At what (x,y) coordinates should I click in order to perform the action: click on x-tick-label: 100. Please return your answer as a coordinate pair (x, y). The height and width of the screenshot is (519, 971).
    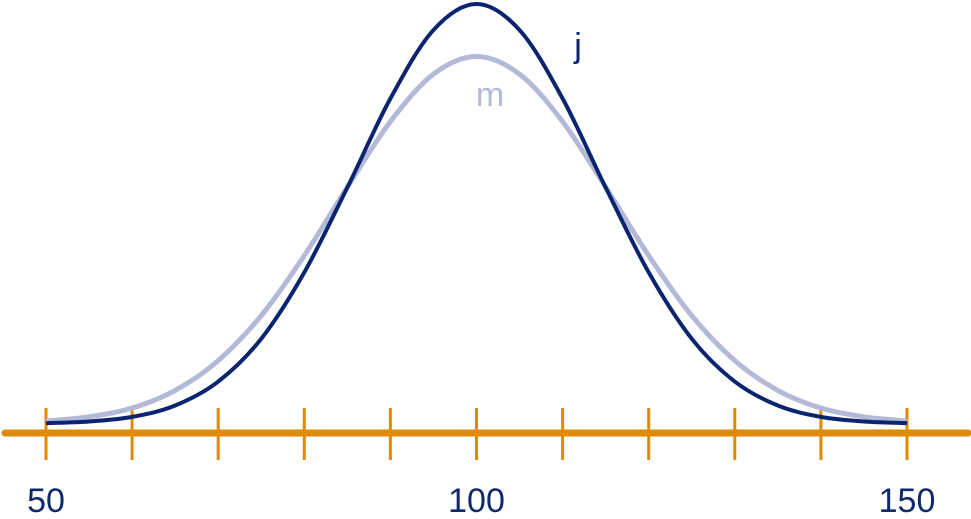
    Looking at the image, I should click on (476, 500).